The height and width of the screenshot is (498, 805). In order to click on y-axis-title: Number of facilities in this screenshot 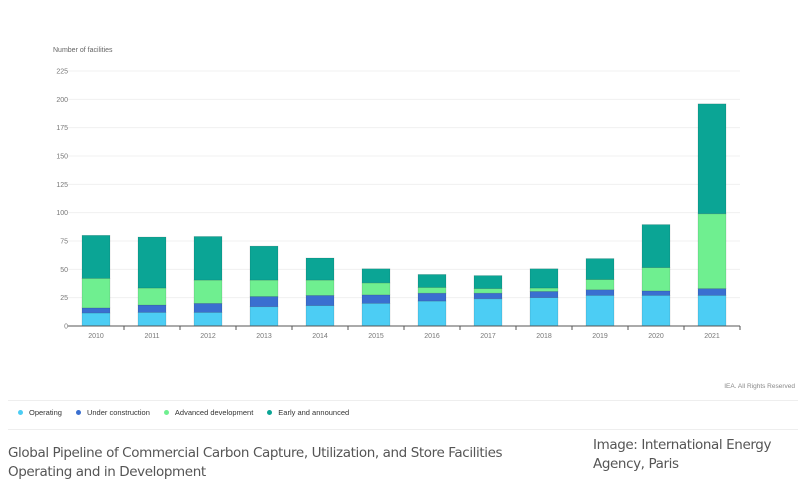, I will do `click(83, 50)`.